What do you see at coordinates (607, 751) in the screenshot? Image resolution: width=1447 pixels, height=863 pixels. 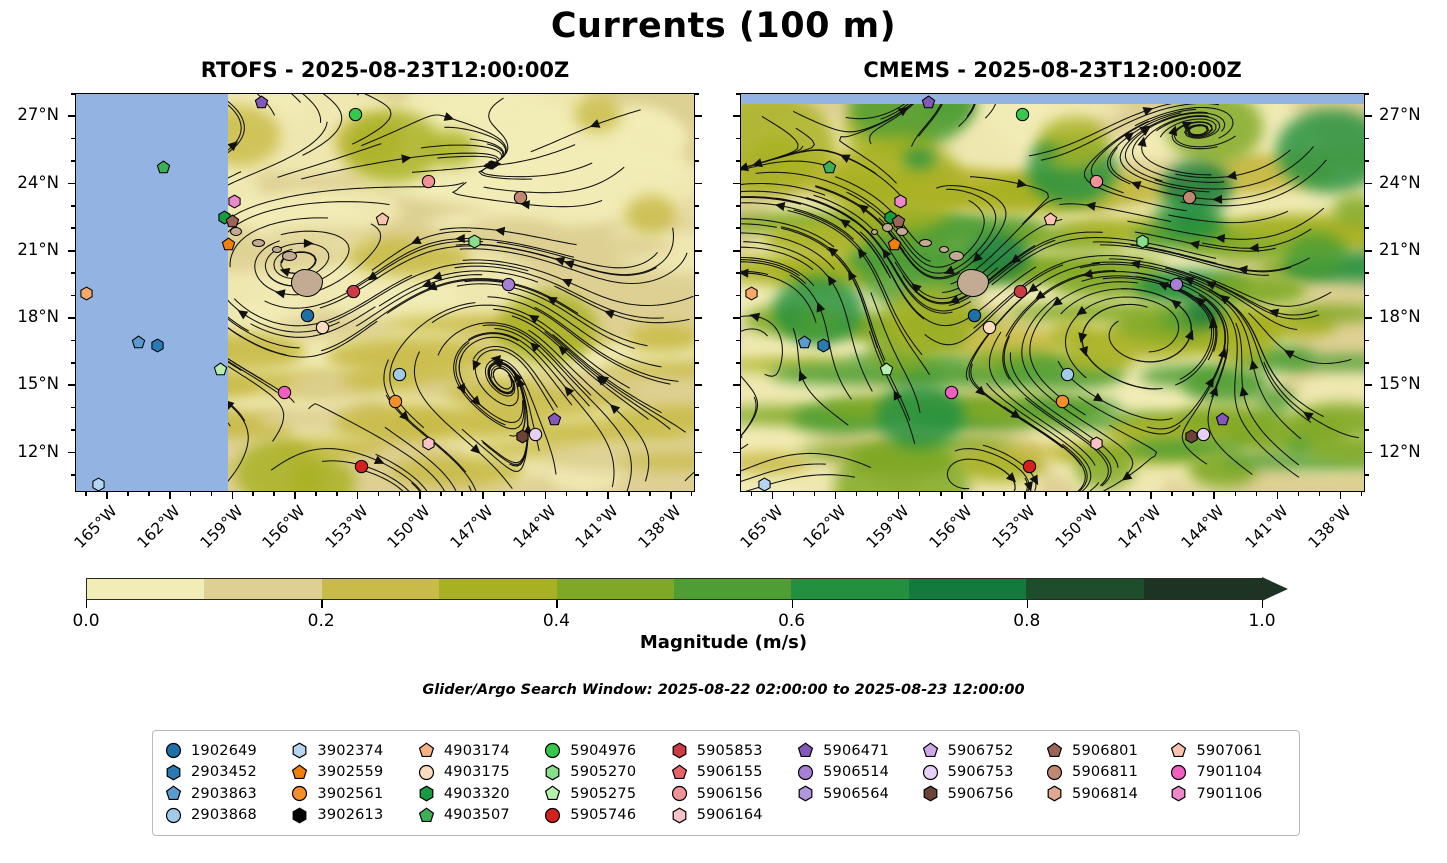 I see `legend-item: 5904976` at bounding box center [607, 751].